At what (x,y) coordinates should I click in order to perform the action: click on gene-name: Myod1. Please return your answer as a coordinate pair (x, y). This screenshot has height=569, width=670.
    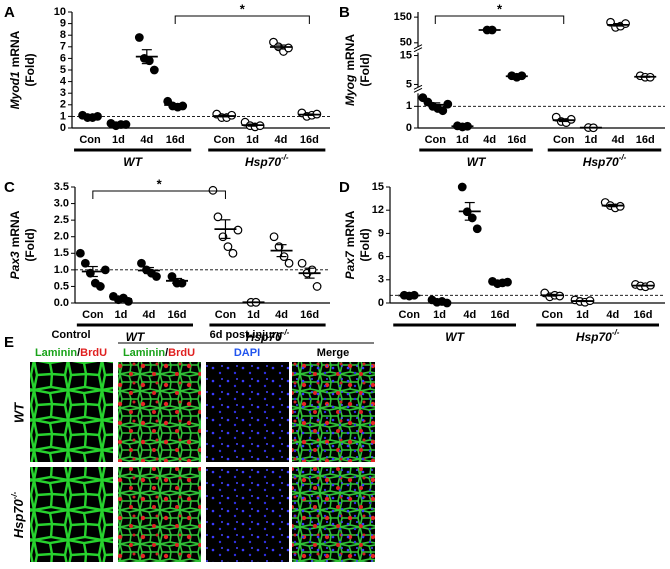
    Looking at the image, I should click on (15, 90).